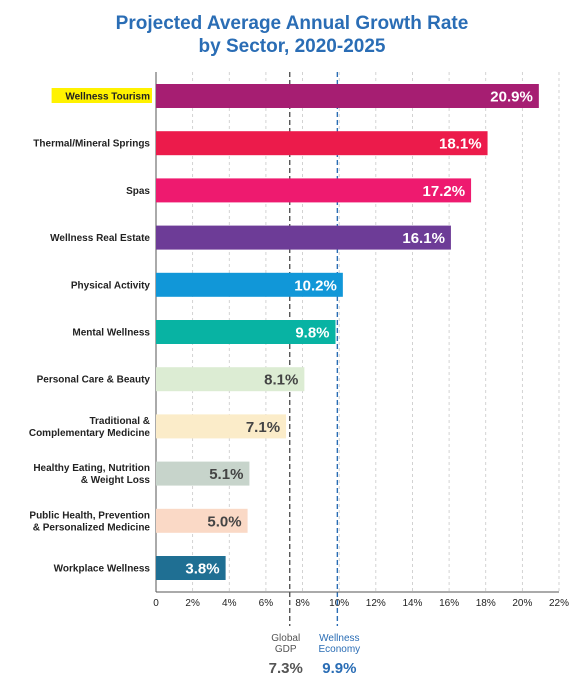 This screenshot has height=683, width=584. What do you see at coordinates (226, 474) in the screenshot?
I see `value-label: 5.1%` at bounding box center [226, 474].